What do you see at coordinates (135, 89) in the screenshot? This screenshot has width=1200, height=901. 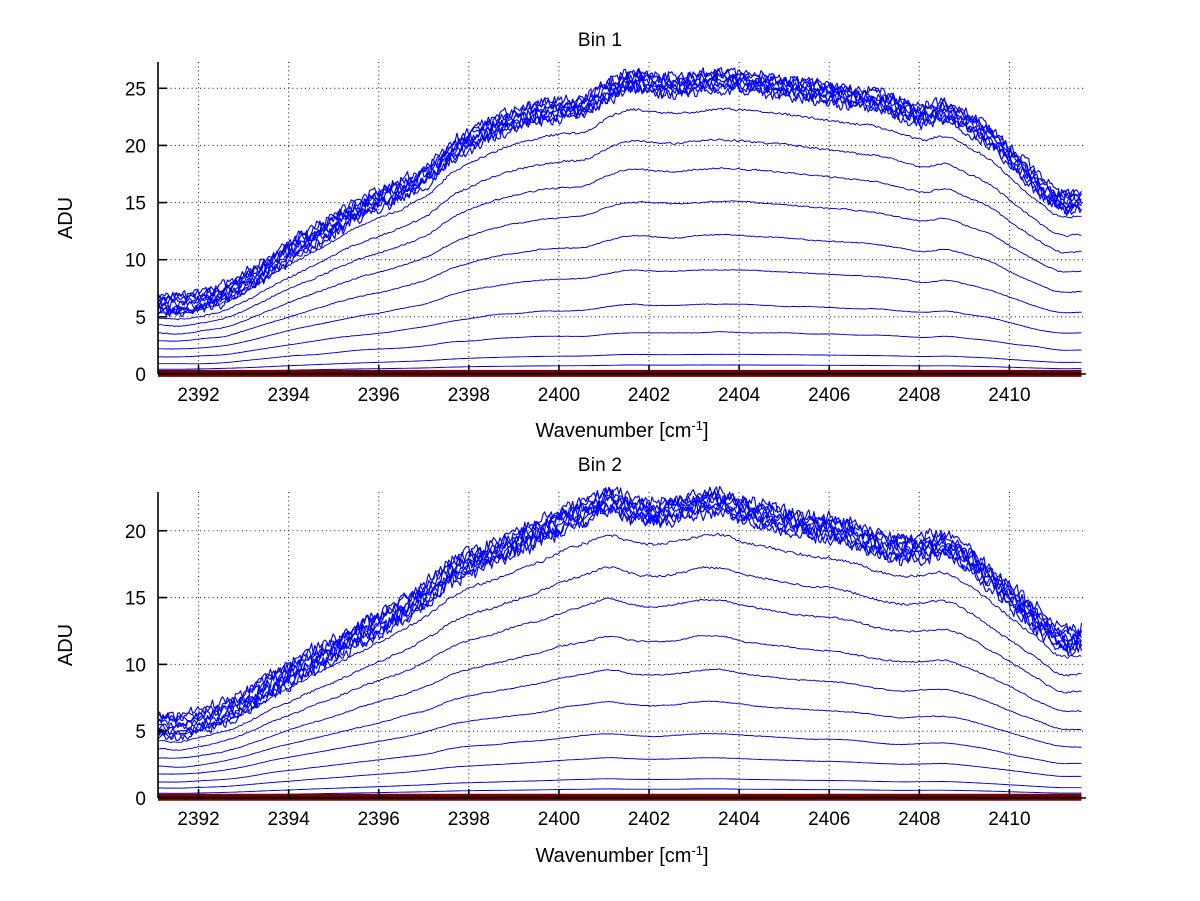 I see `y-tick-label: 25` at bounding box center [135, 89].